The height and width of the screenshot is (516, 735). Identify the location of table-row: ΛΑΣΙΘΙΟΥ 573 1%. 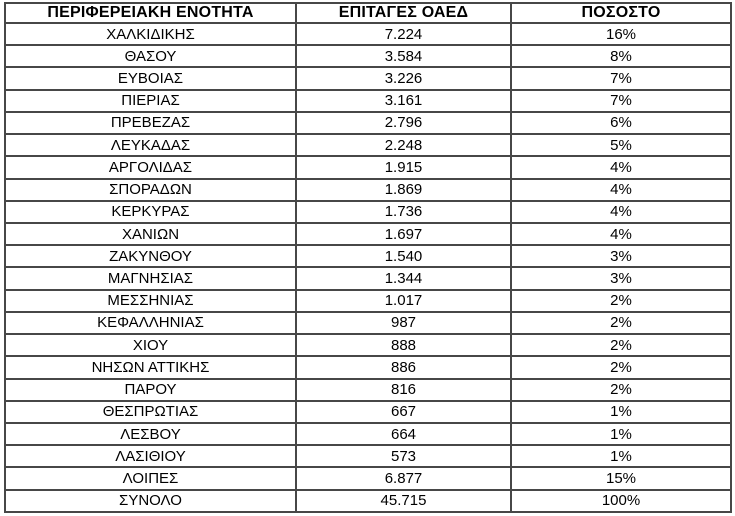
(368, 456).